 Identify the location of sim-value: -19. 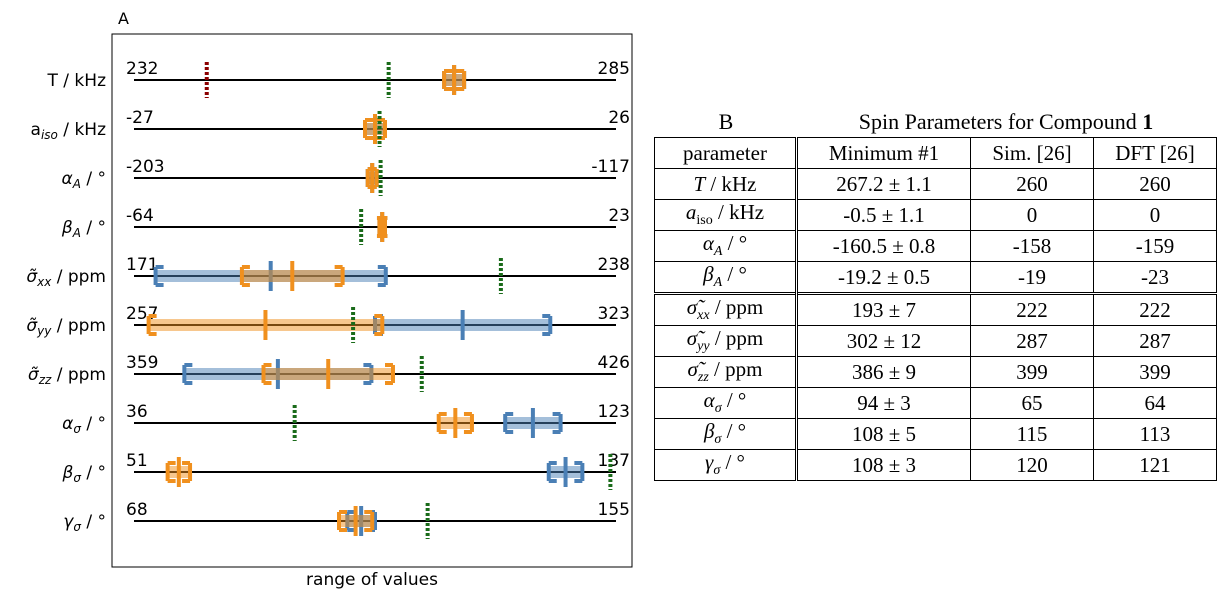
(1032, 277).